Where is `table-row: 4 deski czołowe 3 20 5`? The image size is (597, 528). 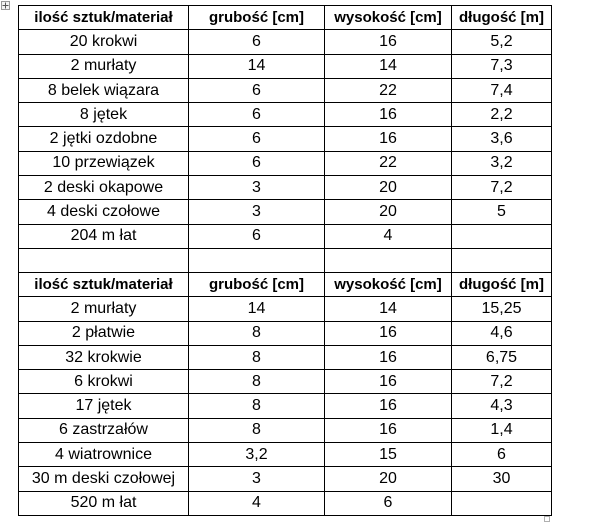 table-row: 4 deski czołowe 3 20 5 is located at coordinates (285, 212).